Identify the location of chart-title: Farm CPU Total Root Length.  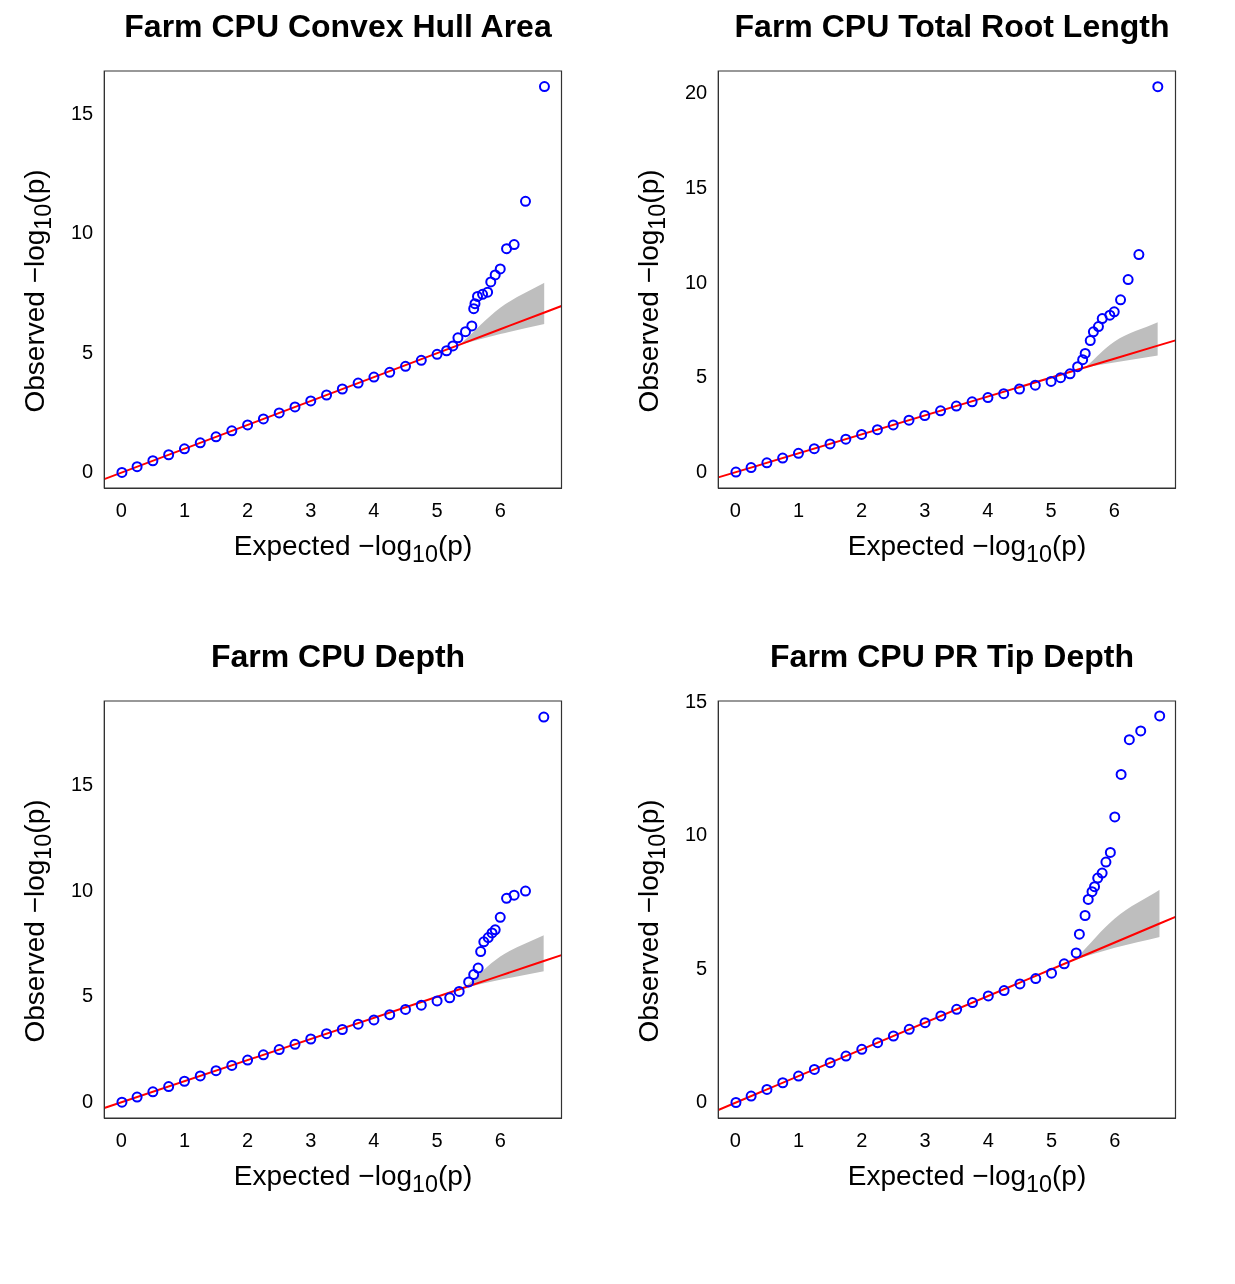
(952, 27).